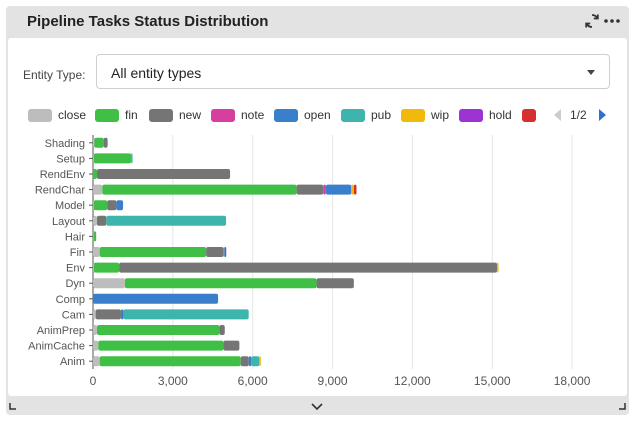 The width and height of the screenshot is (637, 425). What do you see at coordinates (166, 220) in the screenshot?
I see `bar-Layout-pub` at bounding box center [166, 220].